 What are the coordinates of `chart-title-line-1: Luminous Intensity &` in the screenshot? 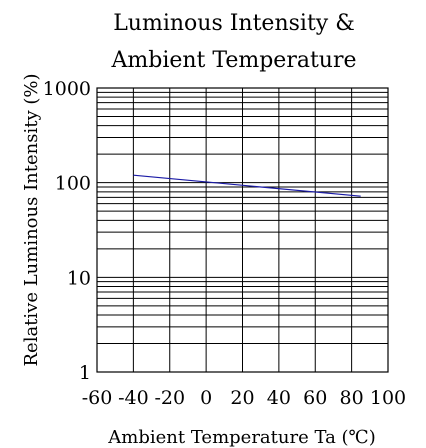 It's located at (234, 23).